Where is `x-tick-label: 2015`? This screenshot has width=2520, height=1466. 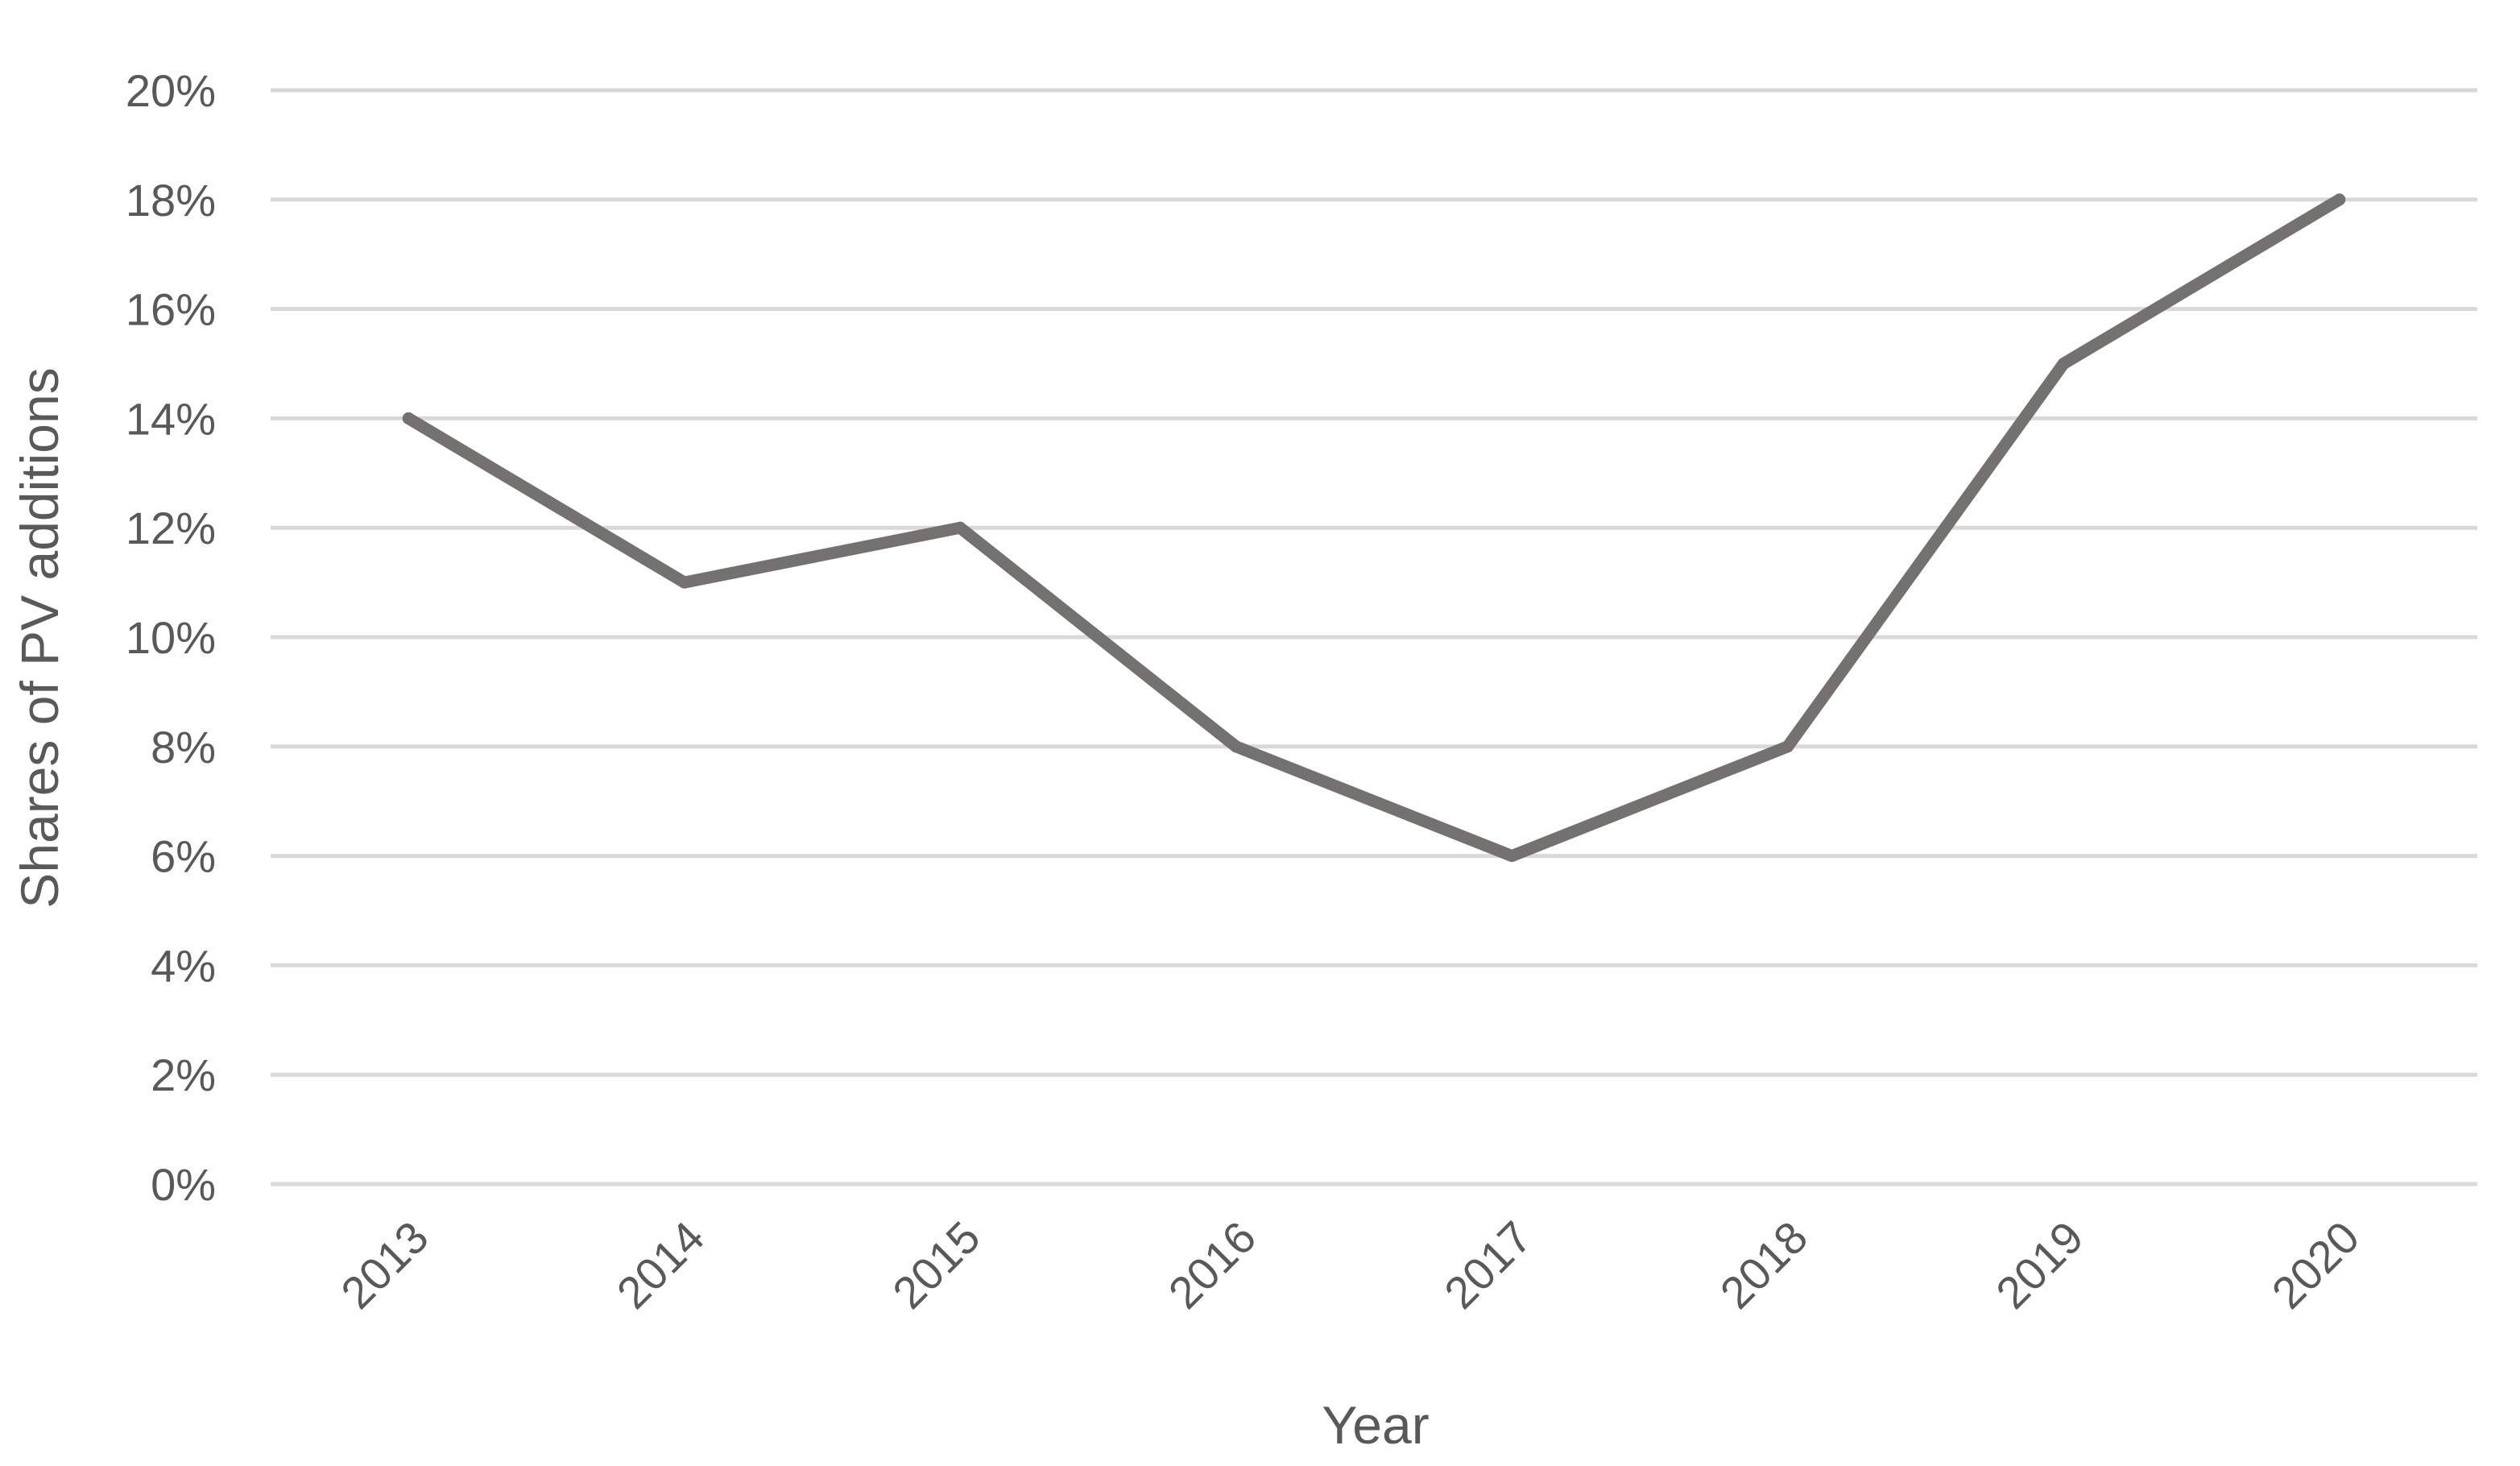 x-tick-label: 2015 is located at coordinates (936, 1265).